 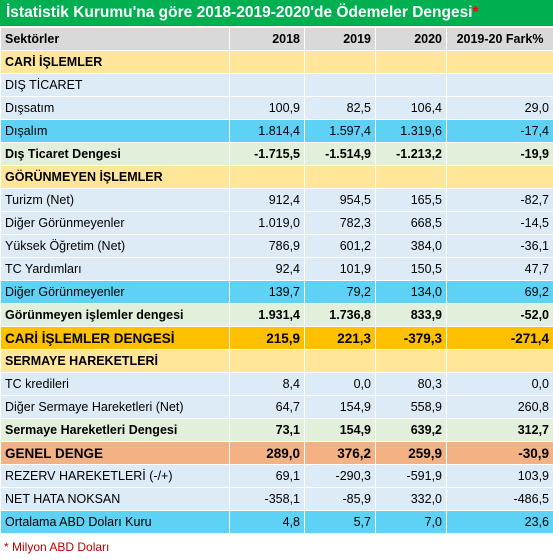 What do you see at coordinates (499, 338) in the screenshot?
I see `cell-diff: -271,4` at bounding box center [499, 338].